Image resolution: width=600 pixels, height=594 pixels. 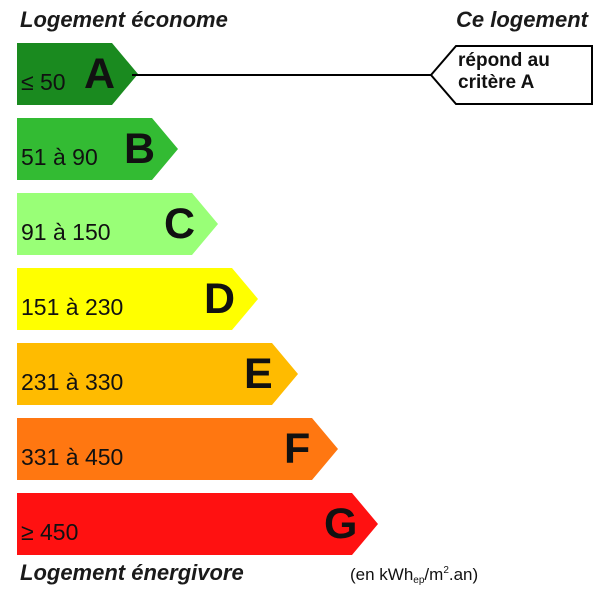 I want to click on energy-class-f-letter: F, so click(x=297, y=449).